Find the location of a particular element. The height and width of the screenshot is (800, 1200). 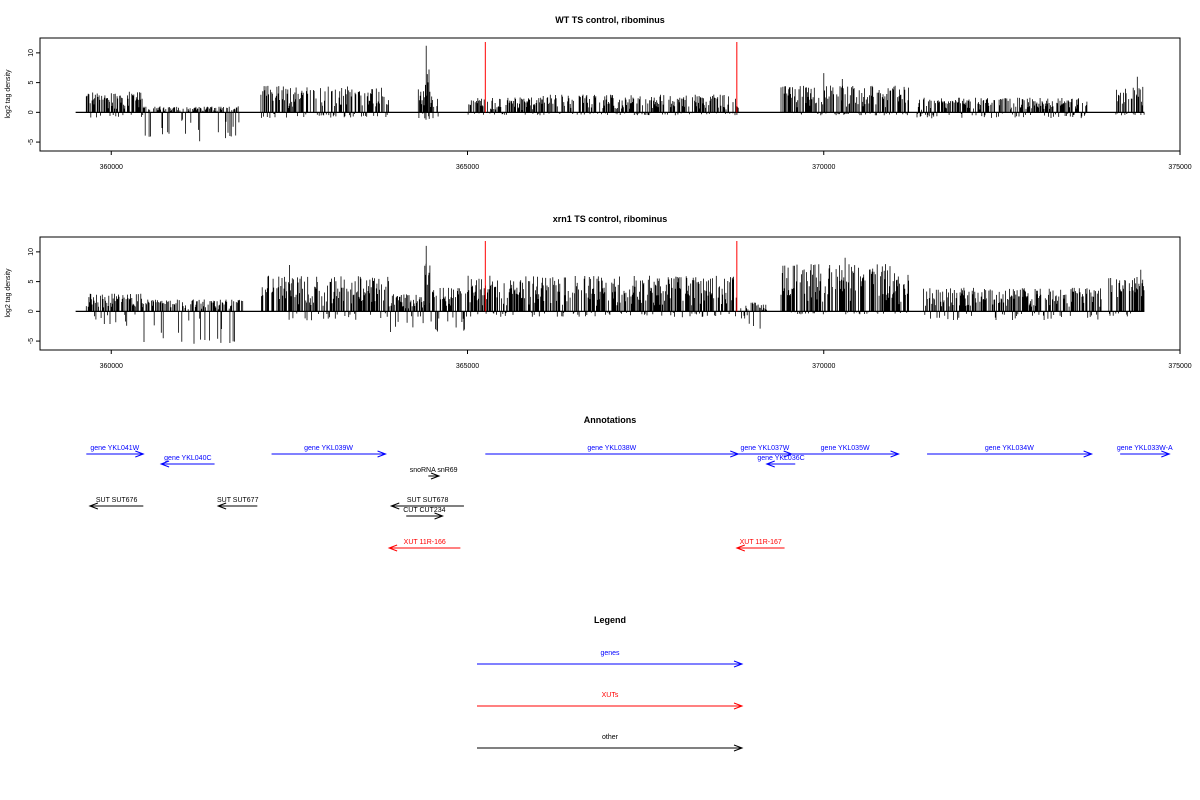

feature-label: gene YKL041W is located at coordinates (114, 448).